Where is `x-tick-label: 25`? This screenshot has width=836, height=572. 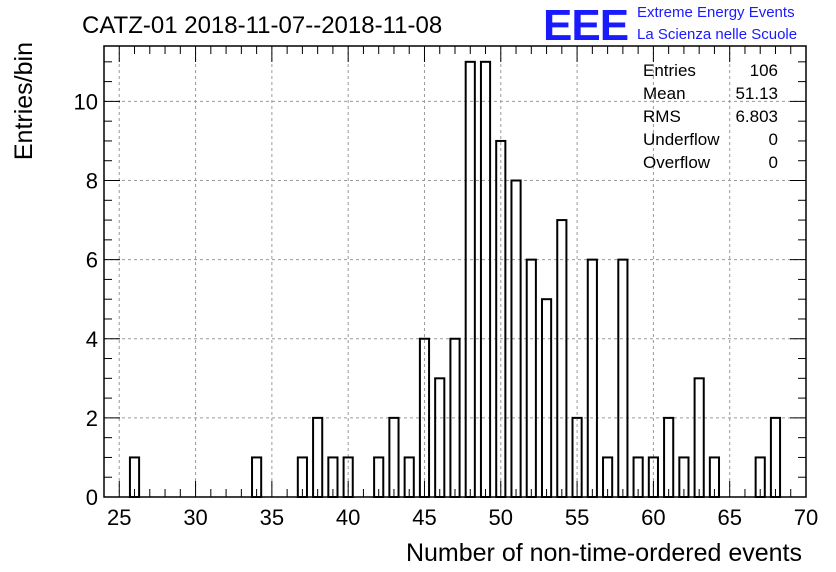
x-tick-label: 25 is located at coordinates (119, 517).